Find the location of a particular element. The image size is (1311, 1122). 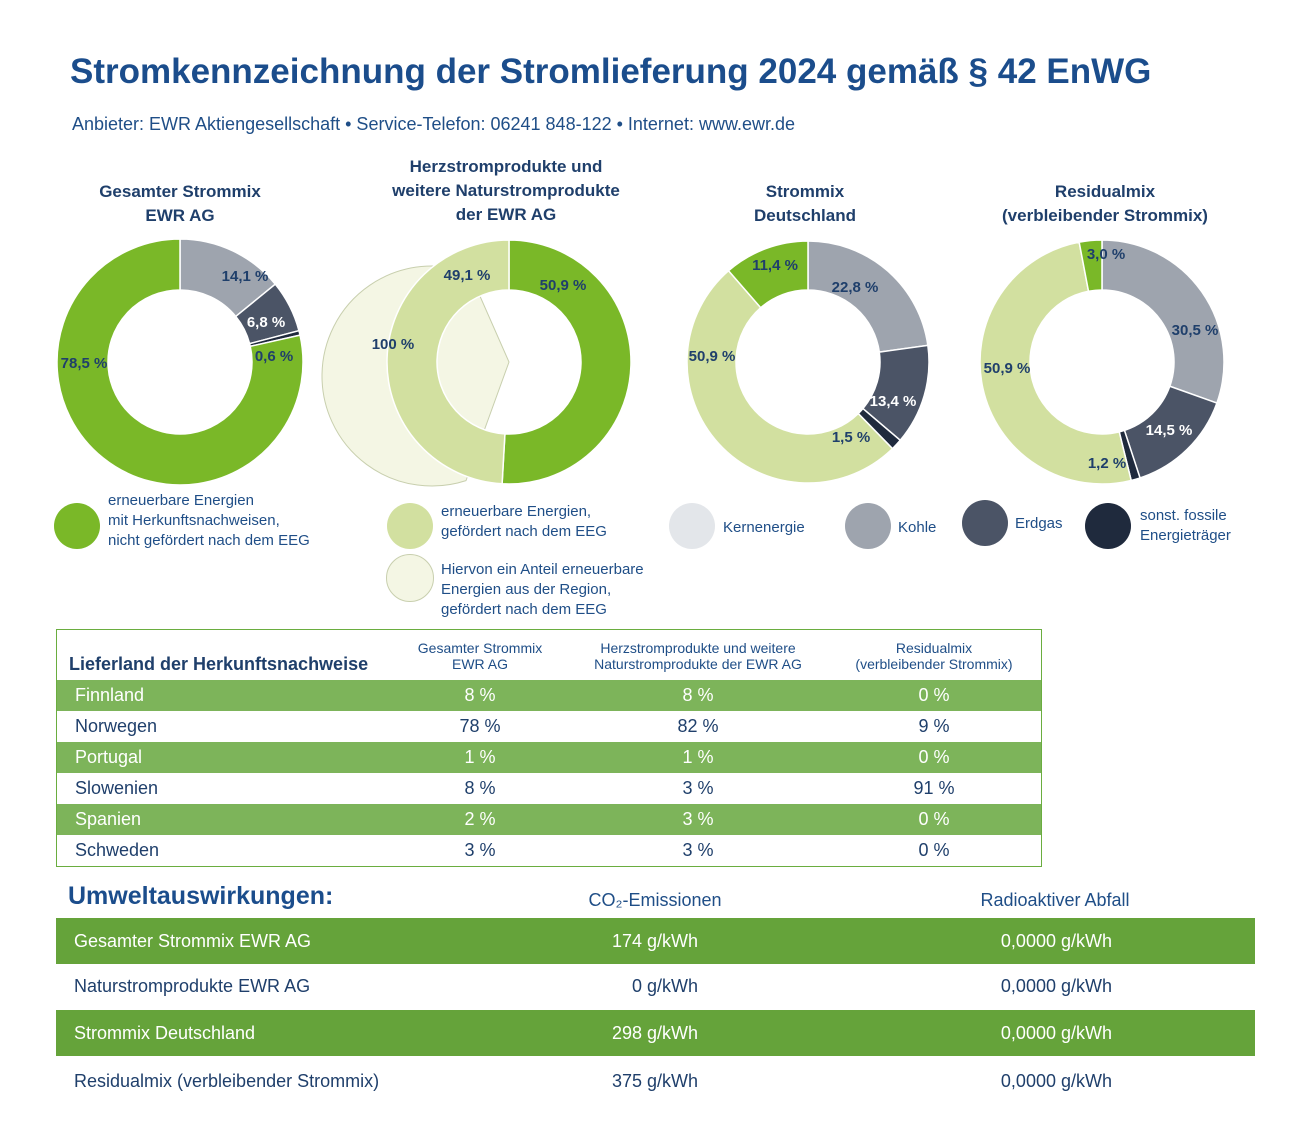

env-label: Strommix Deutschland is located at coordinates (165, 1033).